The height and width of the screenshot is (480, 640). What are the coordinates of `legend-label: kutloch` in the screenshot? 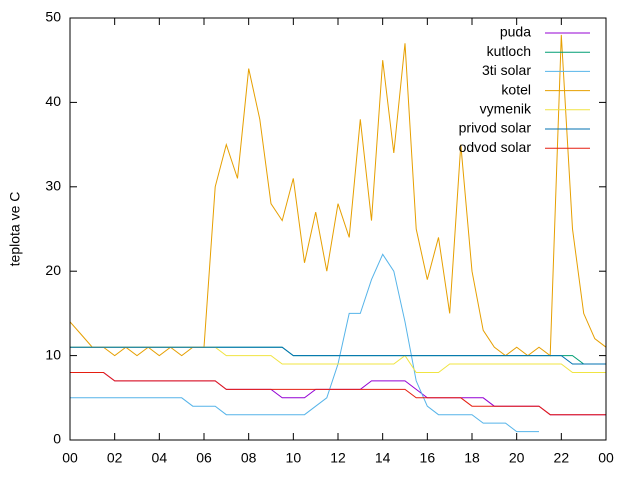 It's located at (509, 51).